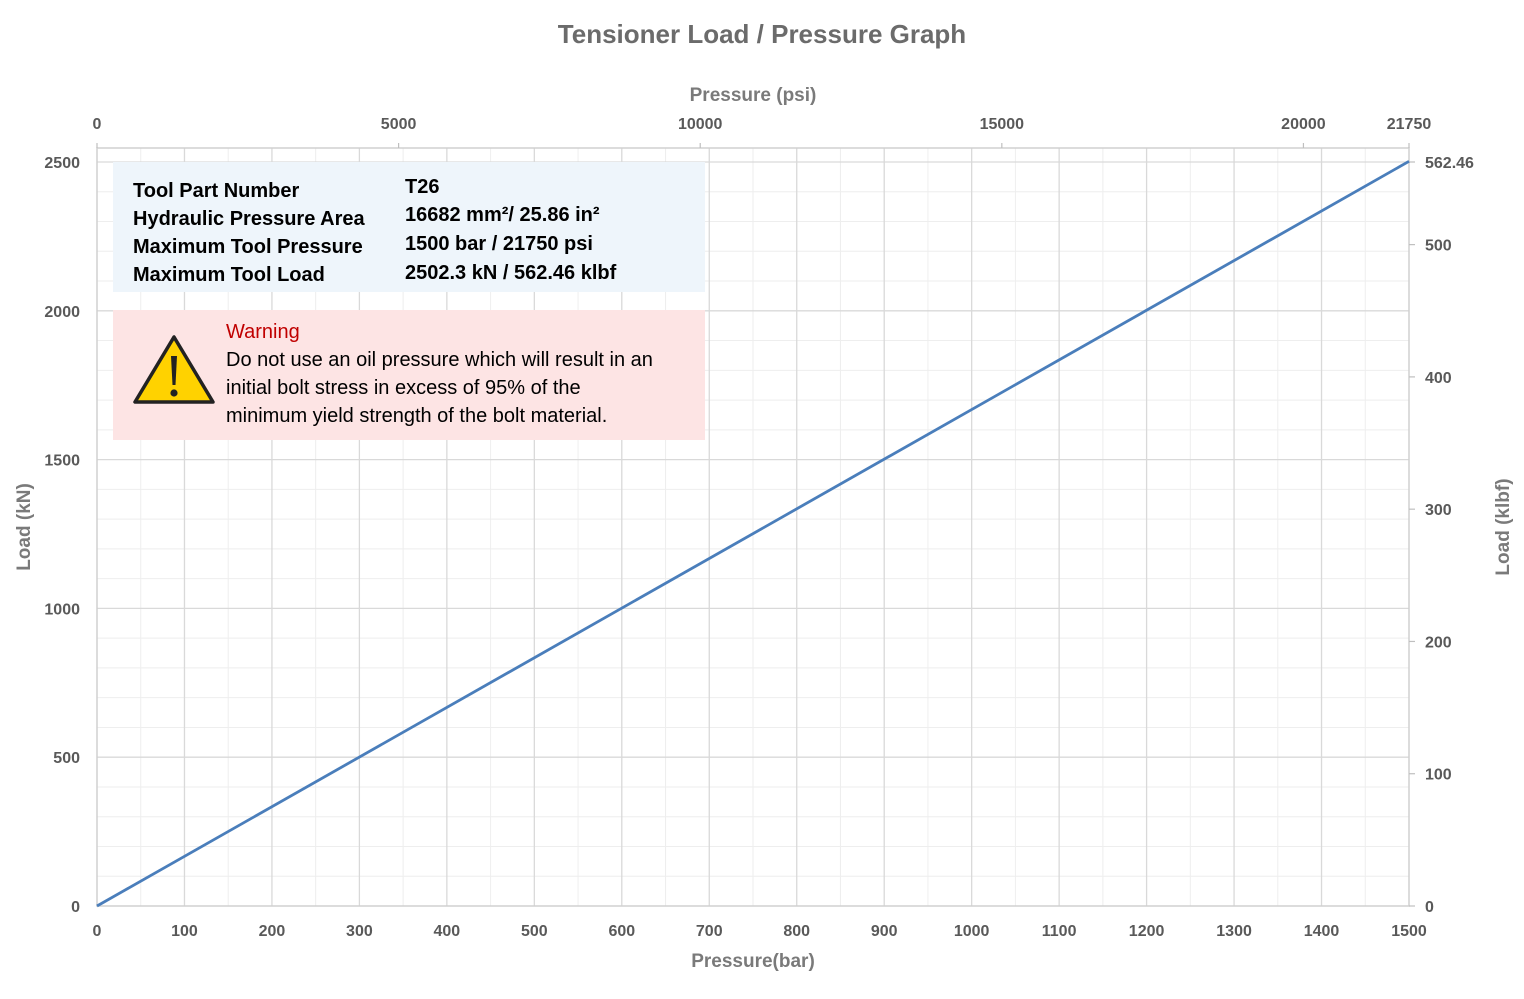 The width and height of the screenshot is (1524, 999). What do you see at coordinates (1438, 642) in the screenshot?
I see `y2-tick-label: 200` at bounding box center [1438, 642].